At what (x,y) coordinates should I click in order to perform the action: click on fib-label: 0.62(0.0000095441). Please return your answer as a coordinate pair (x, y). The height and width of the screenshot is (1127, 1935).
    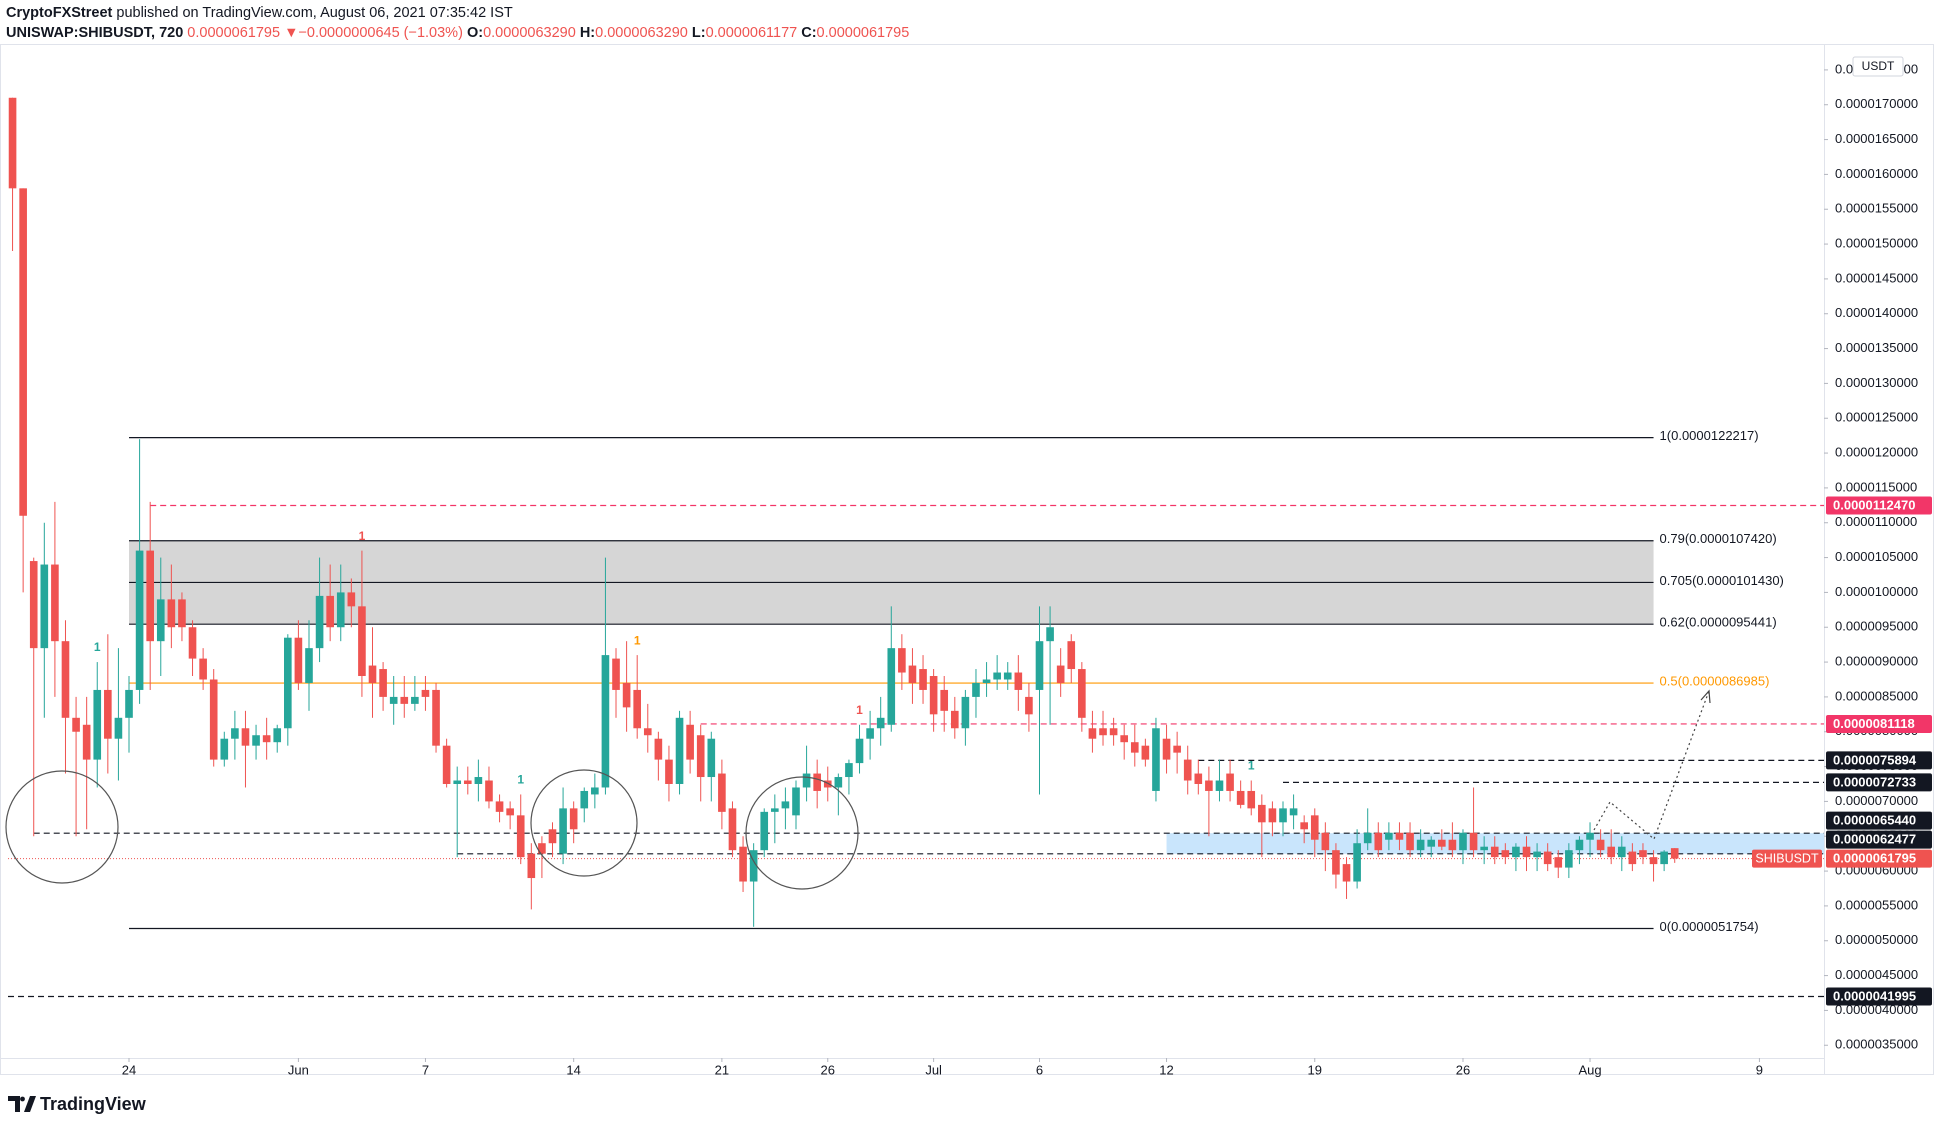
    Looking at the image, I should click on (1718, 622).